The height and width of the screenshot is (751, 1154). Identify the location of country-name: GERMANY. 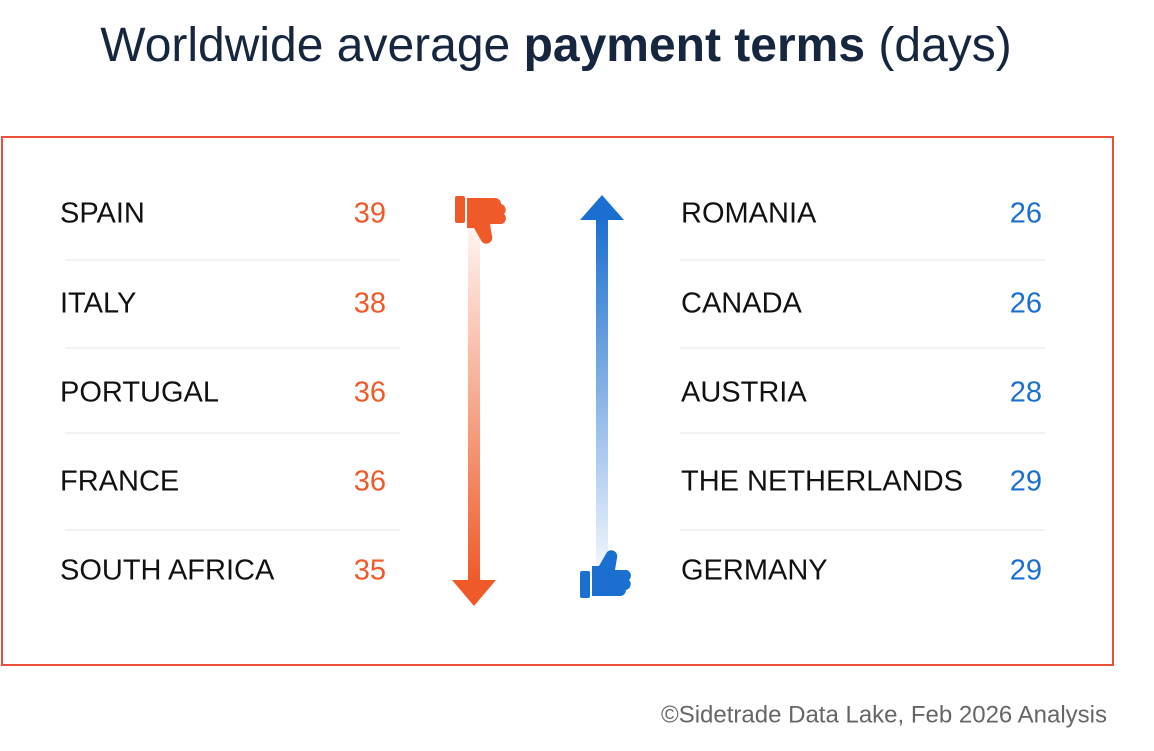
(754, 571).